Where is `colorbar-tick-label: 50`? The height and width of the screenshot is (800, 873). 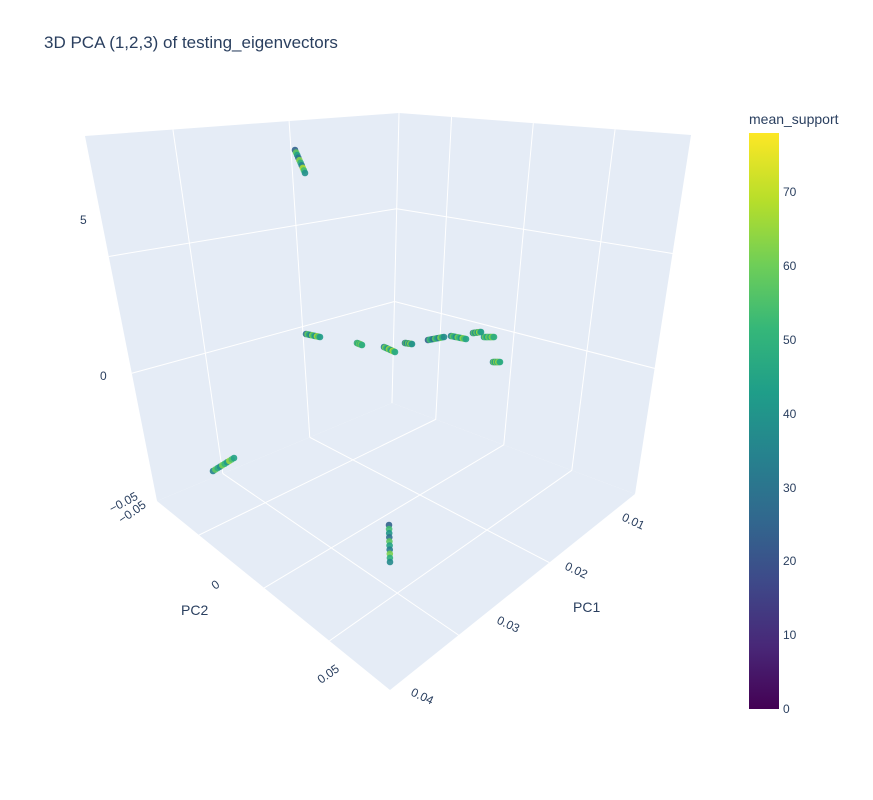
colorbar-tick-label: 50 is located at coordinates (790, 339).